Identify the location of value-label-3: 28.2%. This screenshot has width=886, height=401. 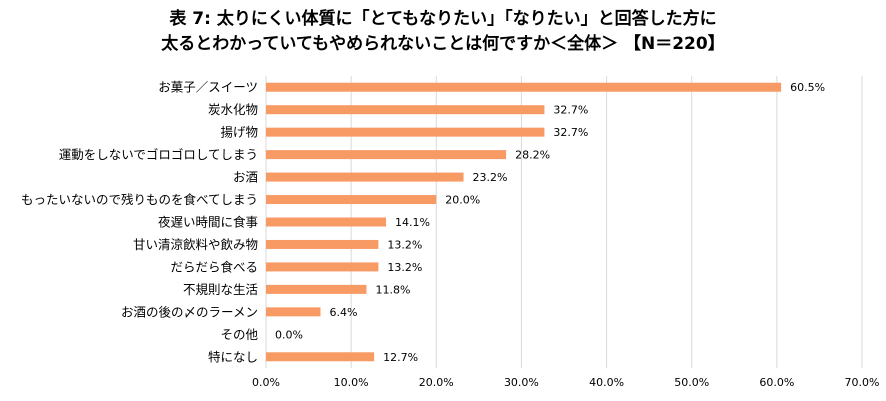
(532, 155).